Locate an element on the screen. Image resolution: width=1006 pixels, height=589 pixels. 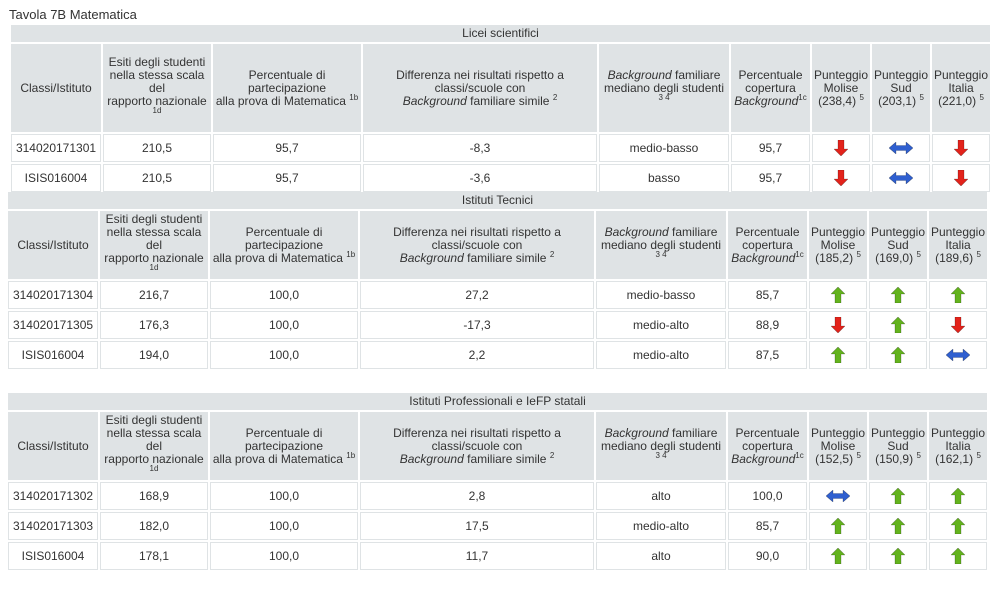
footnote-marker: 1b is located at coordinates (351, 455).